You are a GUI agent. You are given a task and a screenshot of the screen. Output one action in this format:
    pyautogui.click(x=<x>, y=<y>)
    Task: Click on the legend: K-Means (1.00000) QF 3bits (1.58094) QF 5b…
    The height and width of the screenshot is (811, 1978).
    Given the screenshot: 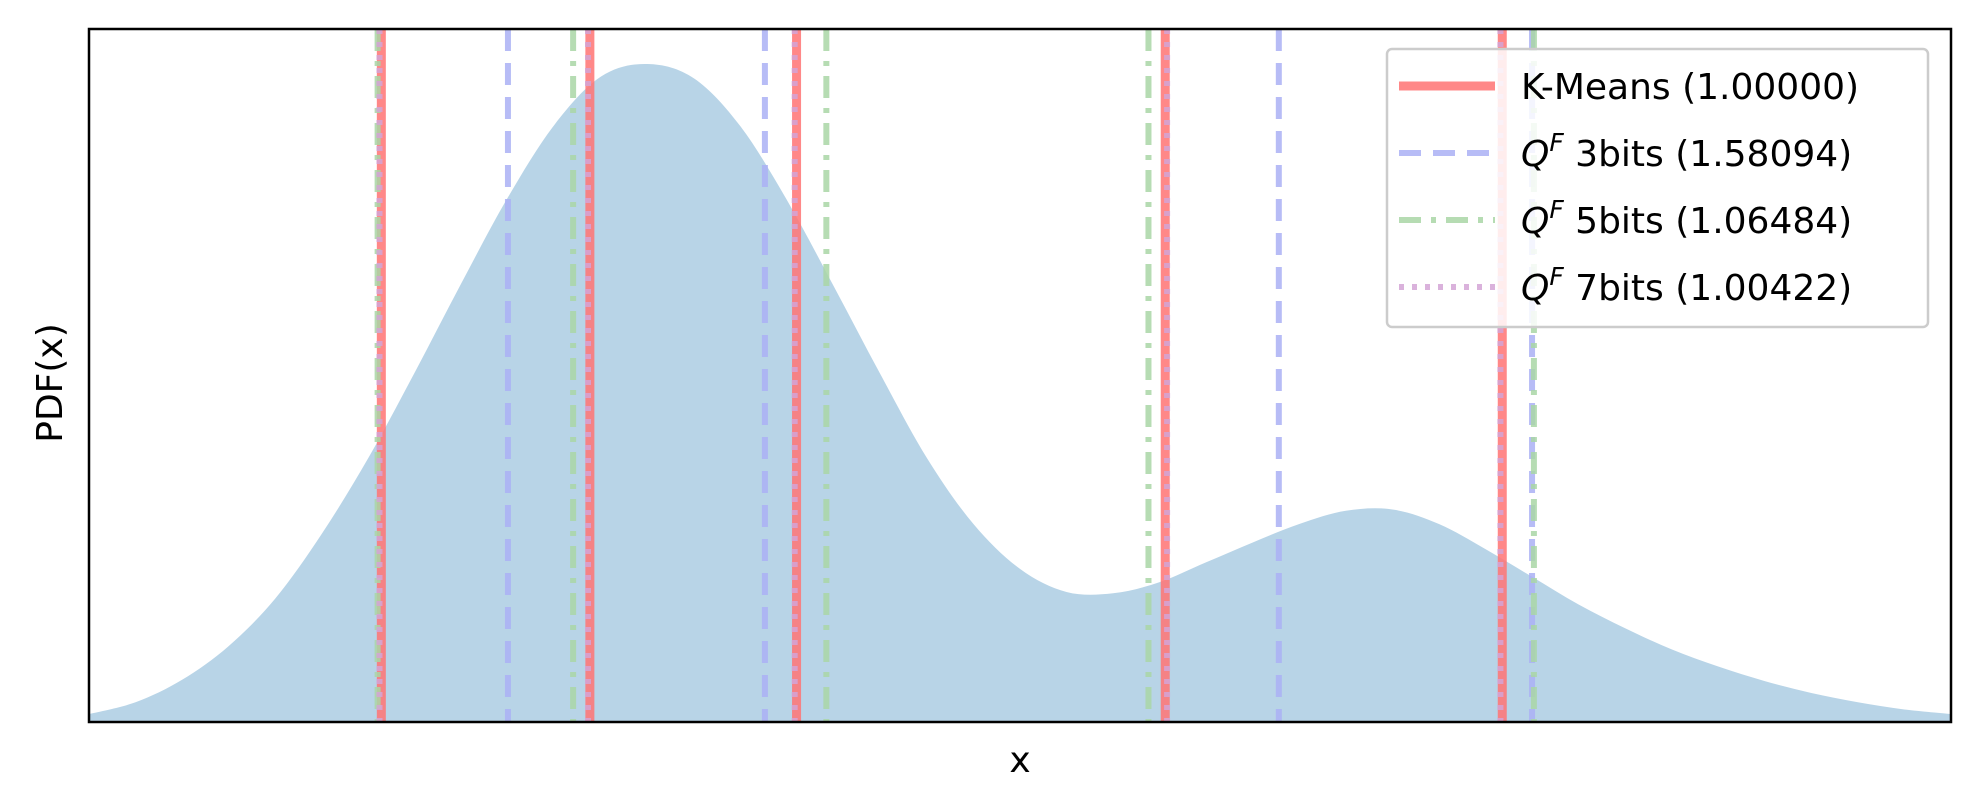 What is the action you would take?
    pyautogui.click(x=1657, y=188)
    